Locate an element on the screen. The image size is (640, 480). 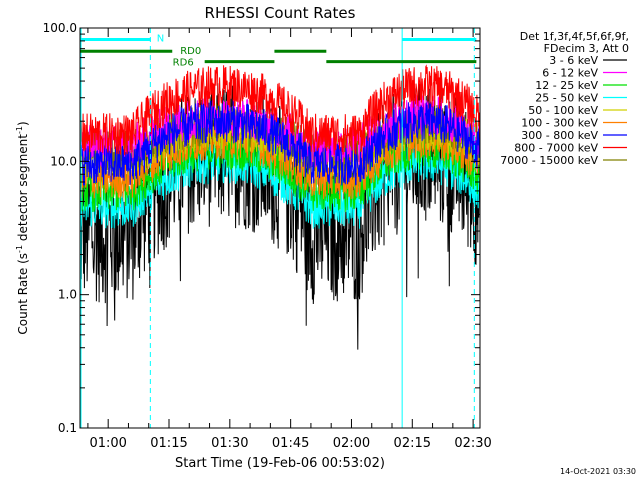
y-tick-label-1: 0.1 is located at coordinates (67, 428).